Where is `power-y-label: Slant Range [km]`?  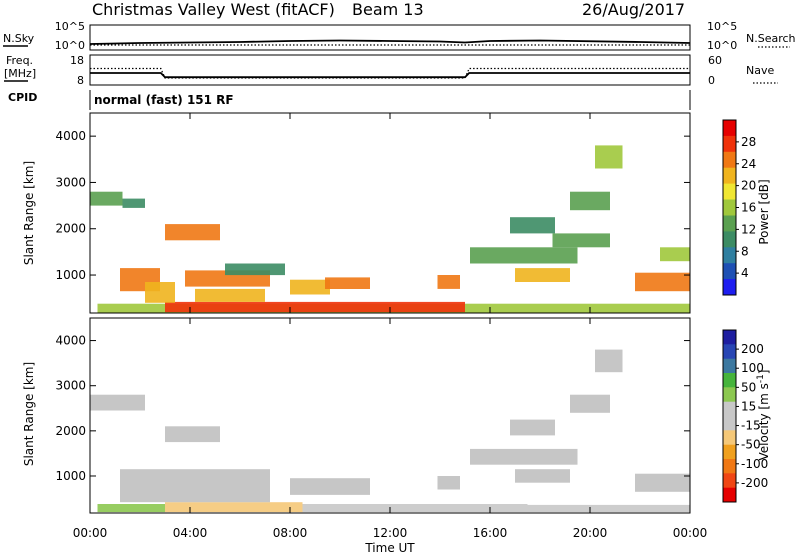
power-y-label: Slant Range [km] is located at coordinates (29, 213).